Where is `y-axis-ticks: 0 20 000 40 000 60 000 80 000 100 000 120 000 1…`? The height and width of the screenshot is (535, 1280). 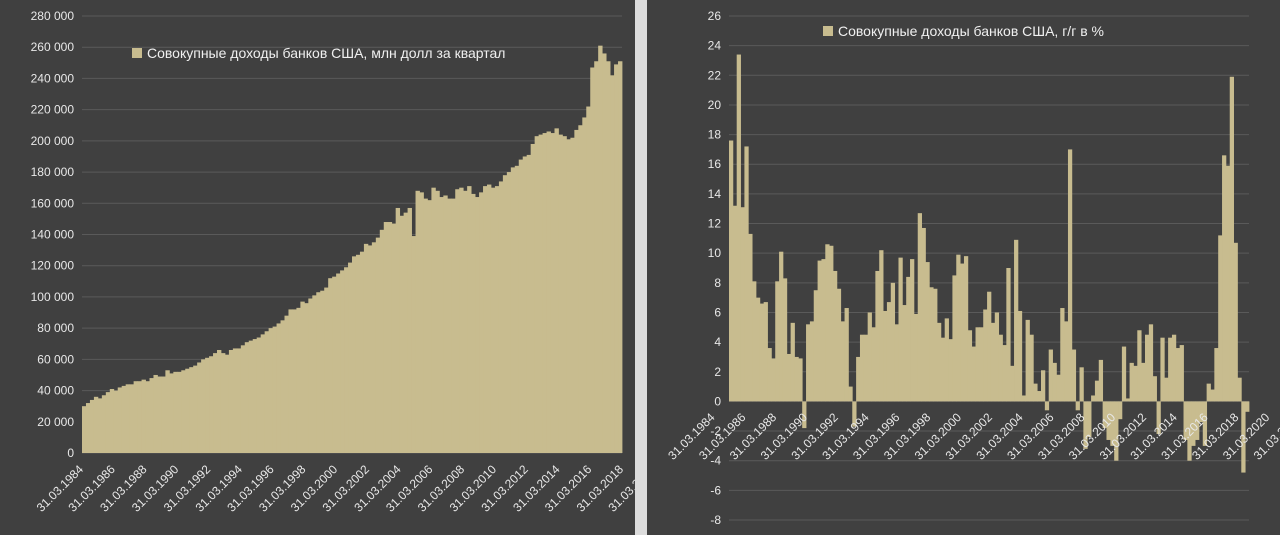 y-axis-ticks: 0 20 000 40 000 60 000 80 000 100 000 120 000 1… is located at coordinates (53, 234).